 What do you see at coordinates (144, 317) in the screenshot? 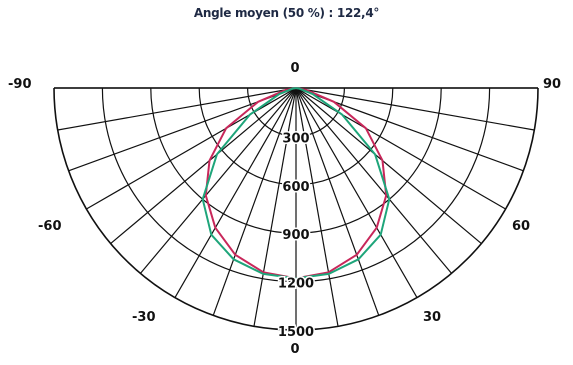
I see `angle-label-left-low: -30` at bounding box center [144, 317].